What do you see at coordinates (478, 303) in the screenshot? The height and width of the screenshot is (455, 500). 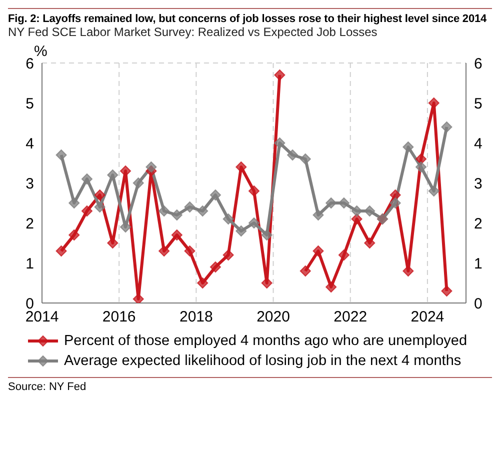 I see `y2-tick-label: 0` at bounding box center [478, 303].